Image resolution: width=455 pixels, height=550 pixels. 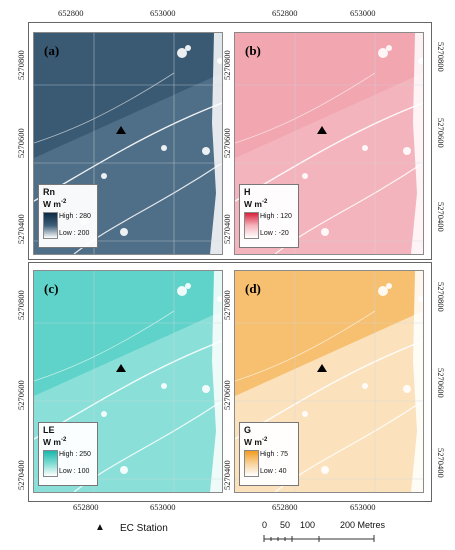 What do you see at coordinates (51, 288) in the screenshot?
I see `panel-letter: (c)` at bounding box center [51, 288].